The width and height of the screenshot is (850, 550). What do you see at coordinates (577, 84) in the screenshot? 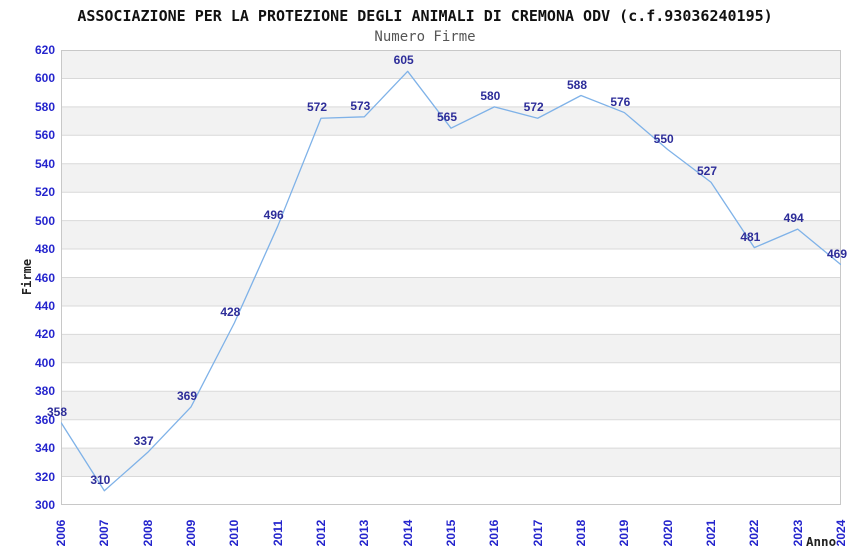
I see `data-label: 588` at bounding box center [577, 84].